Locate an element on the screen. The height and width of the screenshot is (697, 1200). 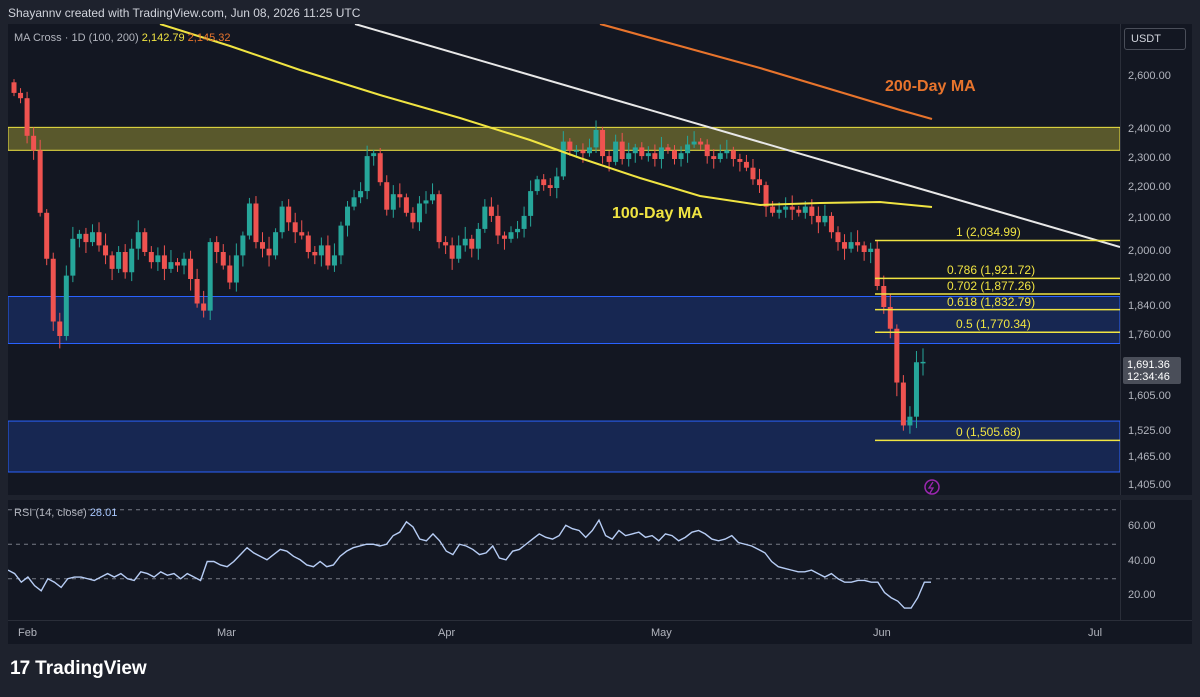
rsi-label: RSI (14, close) 28.01 is located at coordinates (65, 513).